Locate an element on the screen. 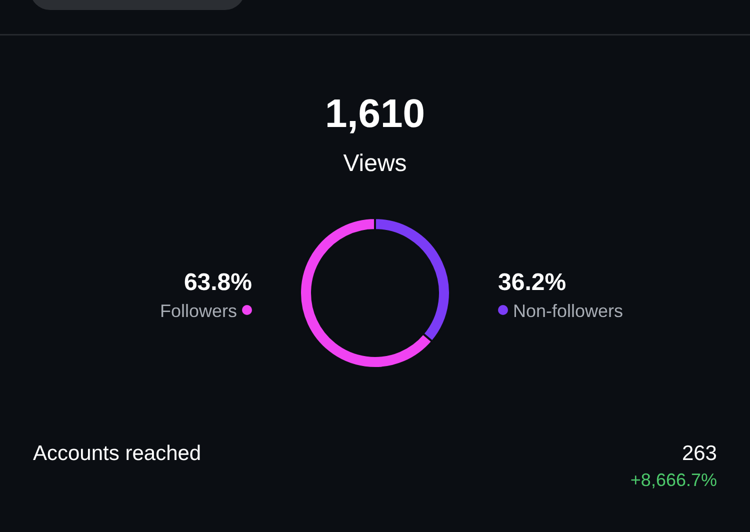 Image resolution: width=750 pixels, height=532 pixels. text: Accounts reached is located at coordinates (117, 453).